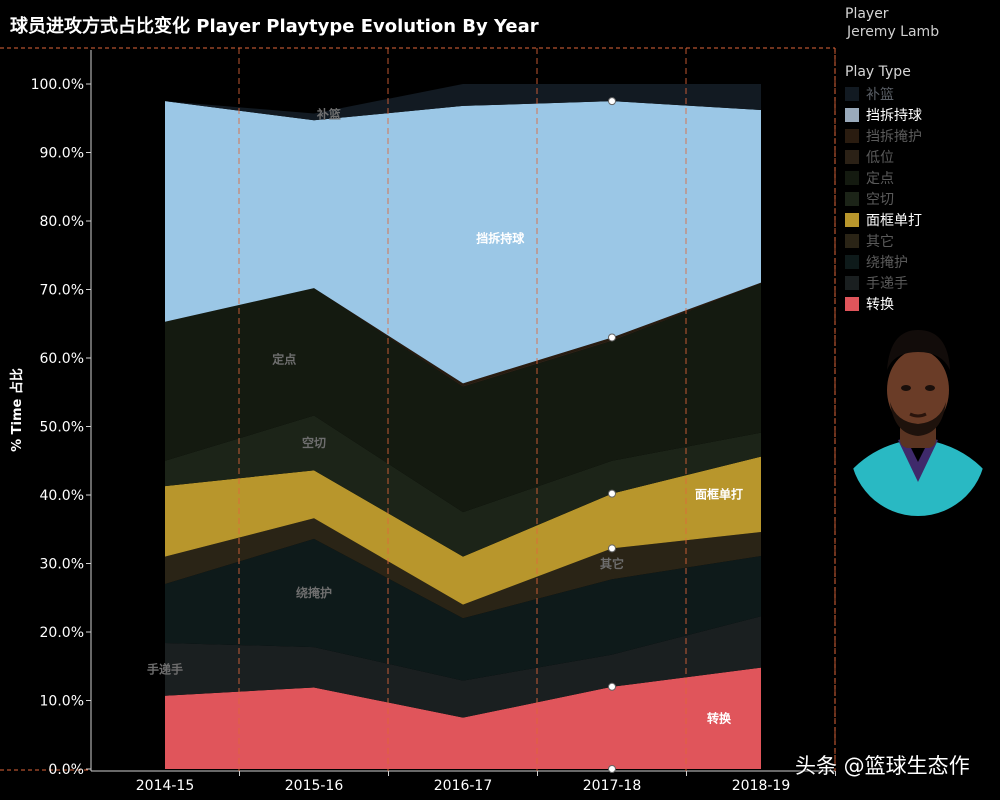 This screenshot has width=1000, height=800. What do you see at coordinates (880, 304) in the screenshot?
I see `legend-label-10: 转换` at bounding box center [880, 304].